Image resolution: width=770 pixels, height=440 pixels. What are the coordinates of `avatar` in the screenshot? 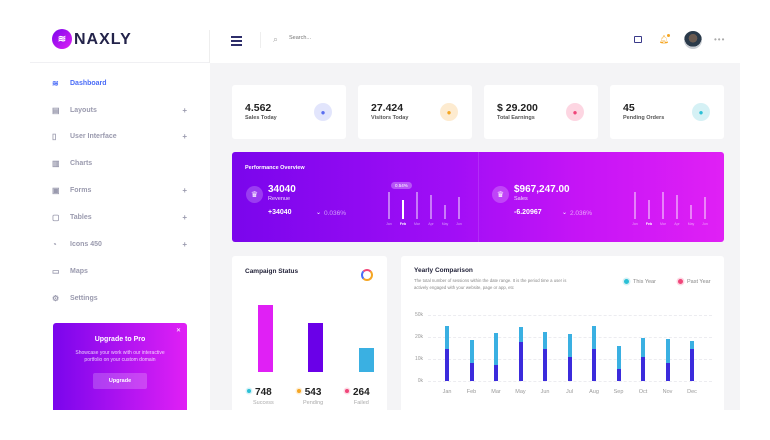 It's located at (693, 40).